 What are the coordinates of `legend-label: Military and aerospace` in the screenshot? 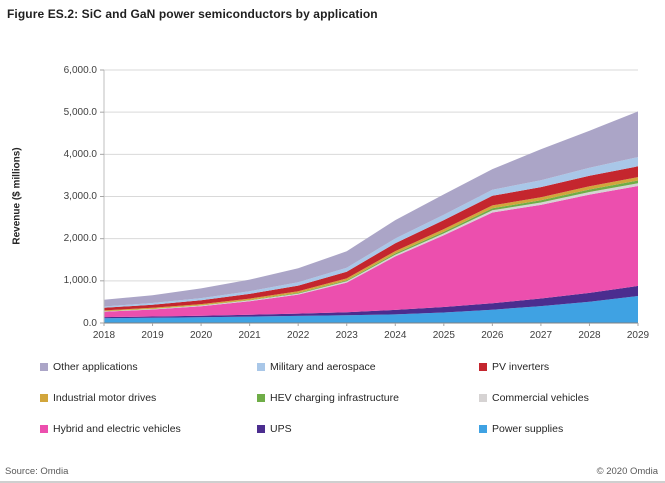 It's located at (323, 367).